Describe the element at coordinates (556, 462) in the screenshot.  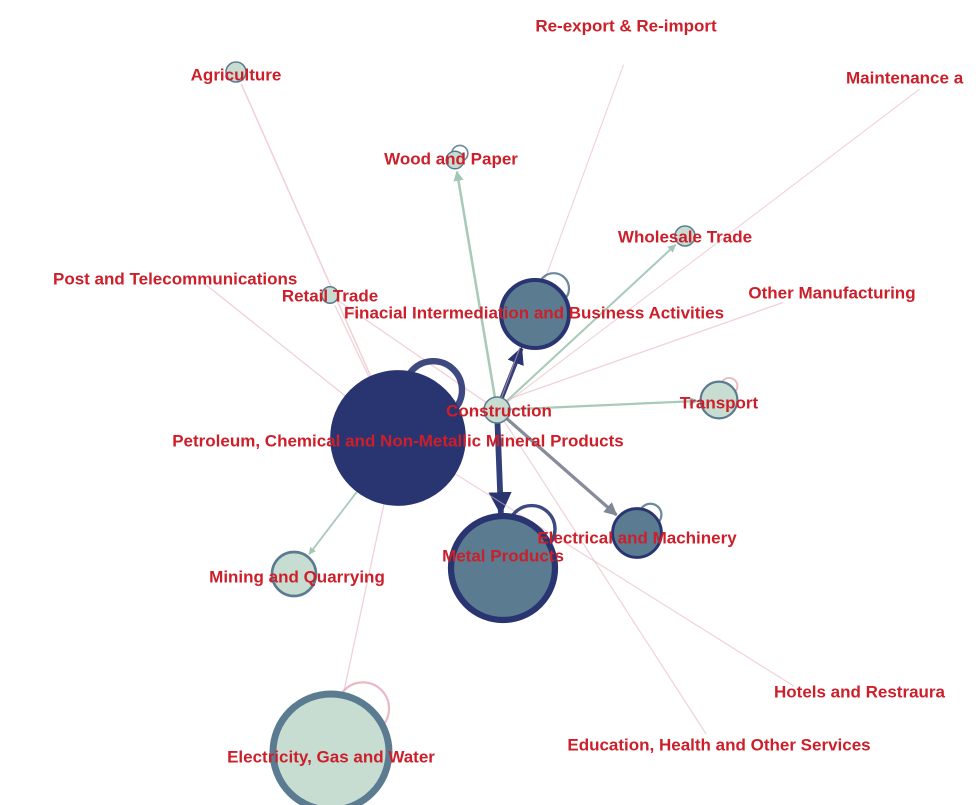
I see `edge-construction-to-electrical` at that location.